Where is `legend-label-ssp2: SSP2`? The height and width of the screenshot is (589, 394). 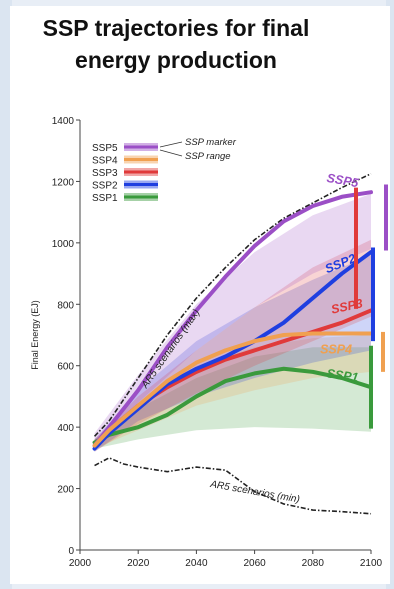
legend-label-ssp2: SSP2 is located at coordinates (105, 186).